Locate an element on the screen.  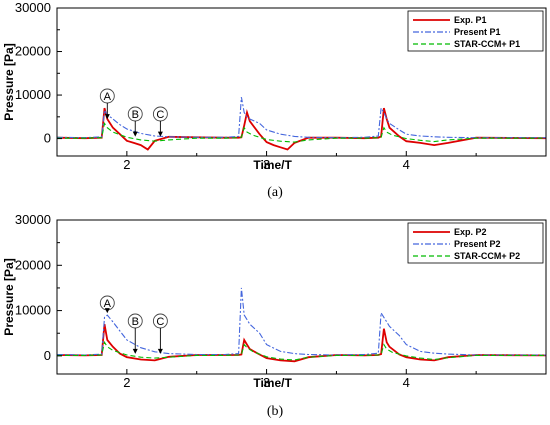
legend: Exp. P2 Present P2 STAR-CCM+ P2 is located at coordinates (475, 243).